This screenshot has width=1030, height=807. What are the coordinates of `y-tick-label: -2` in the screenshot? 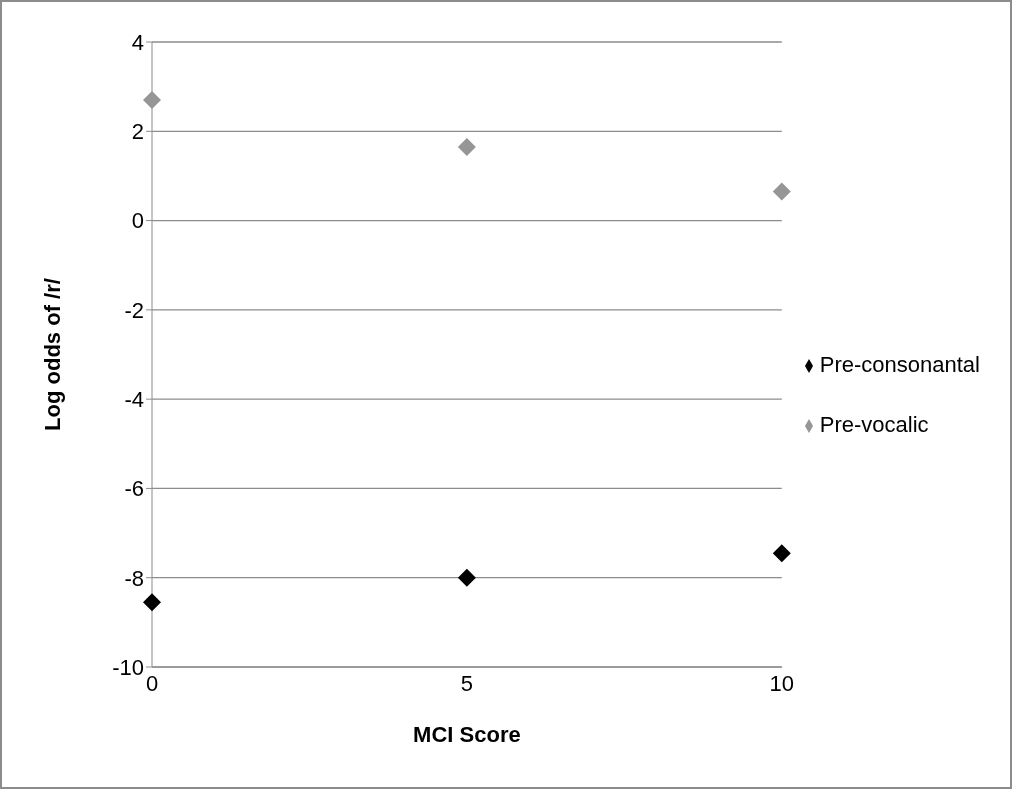 It's located at (134, 310).